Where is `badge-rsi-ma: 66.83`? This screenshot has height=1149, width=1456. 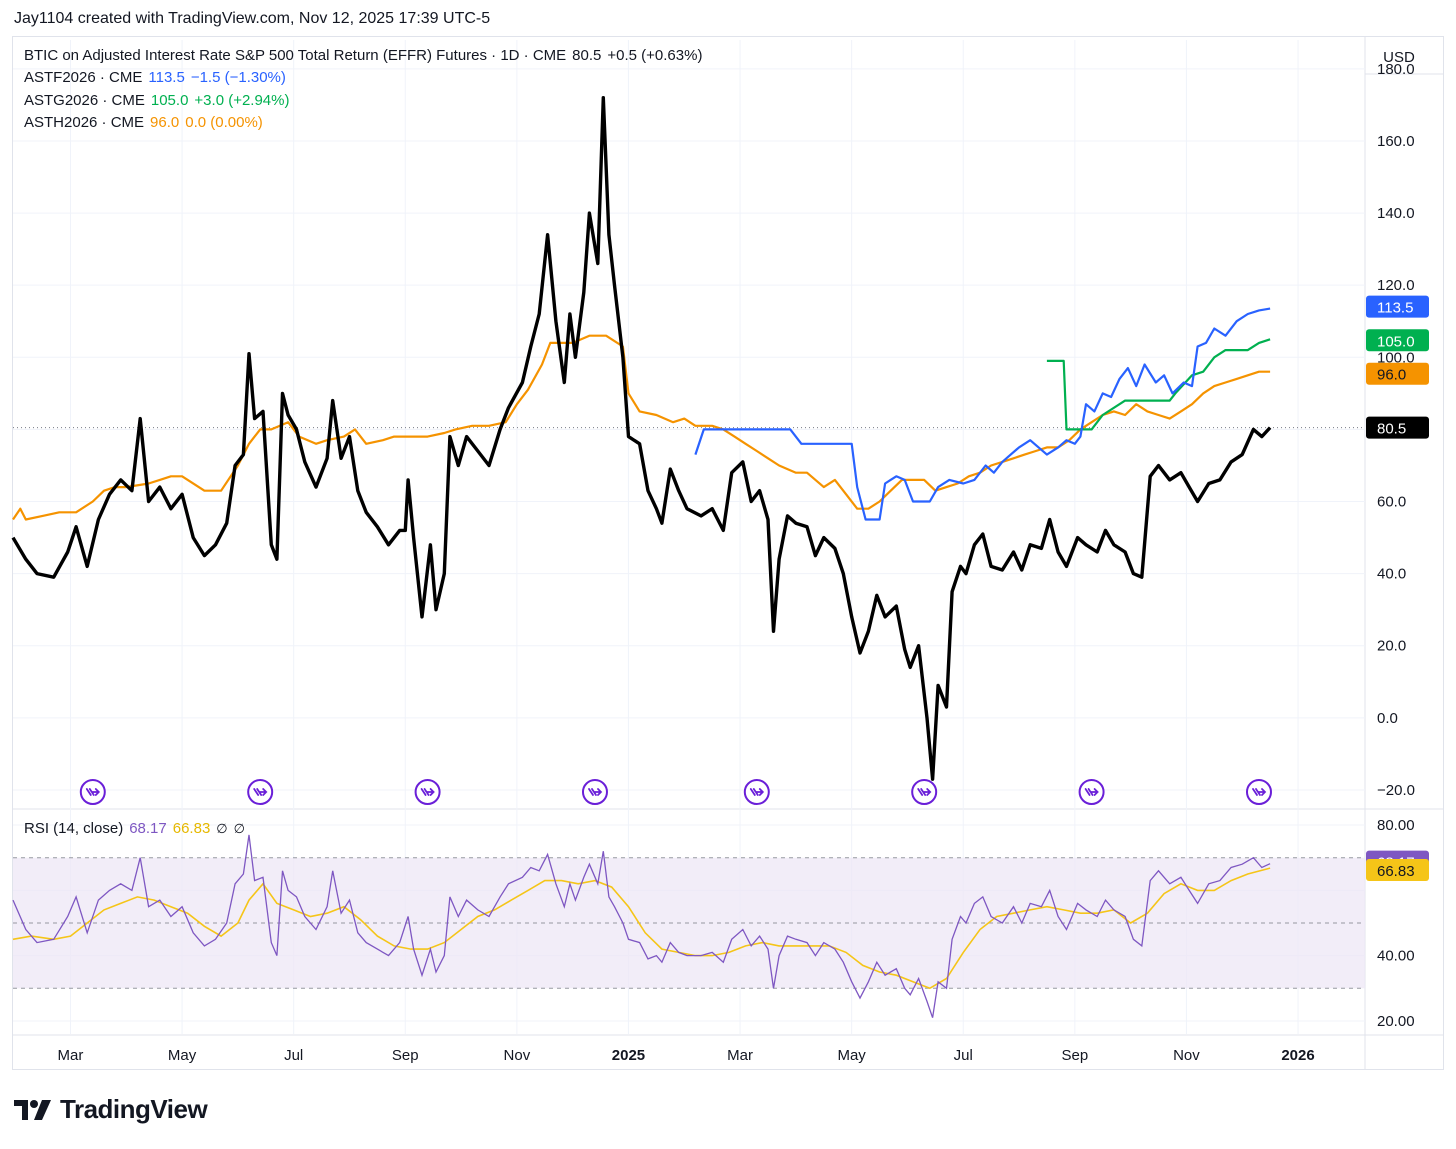 badge-rsi-ma: 66.83 is located at coordinates (1397, 870).